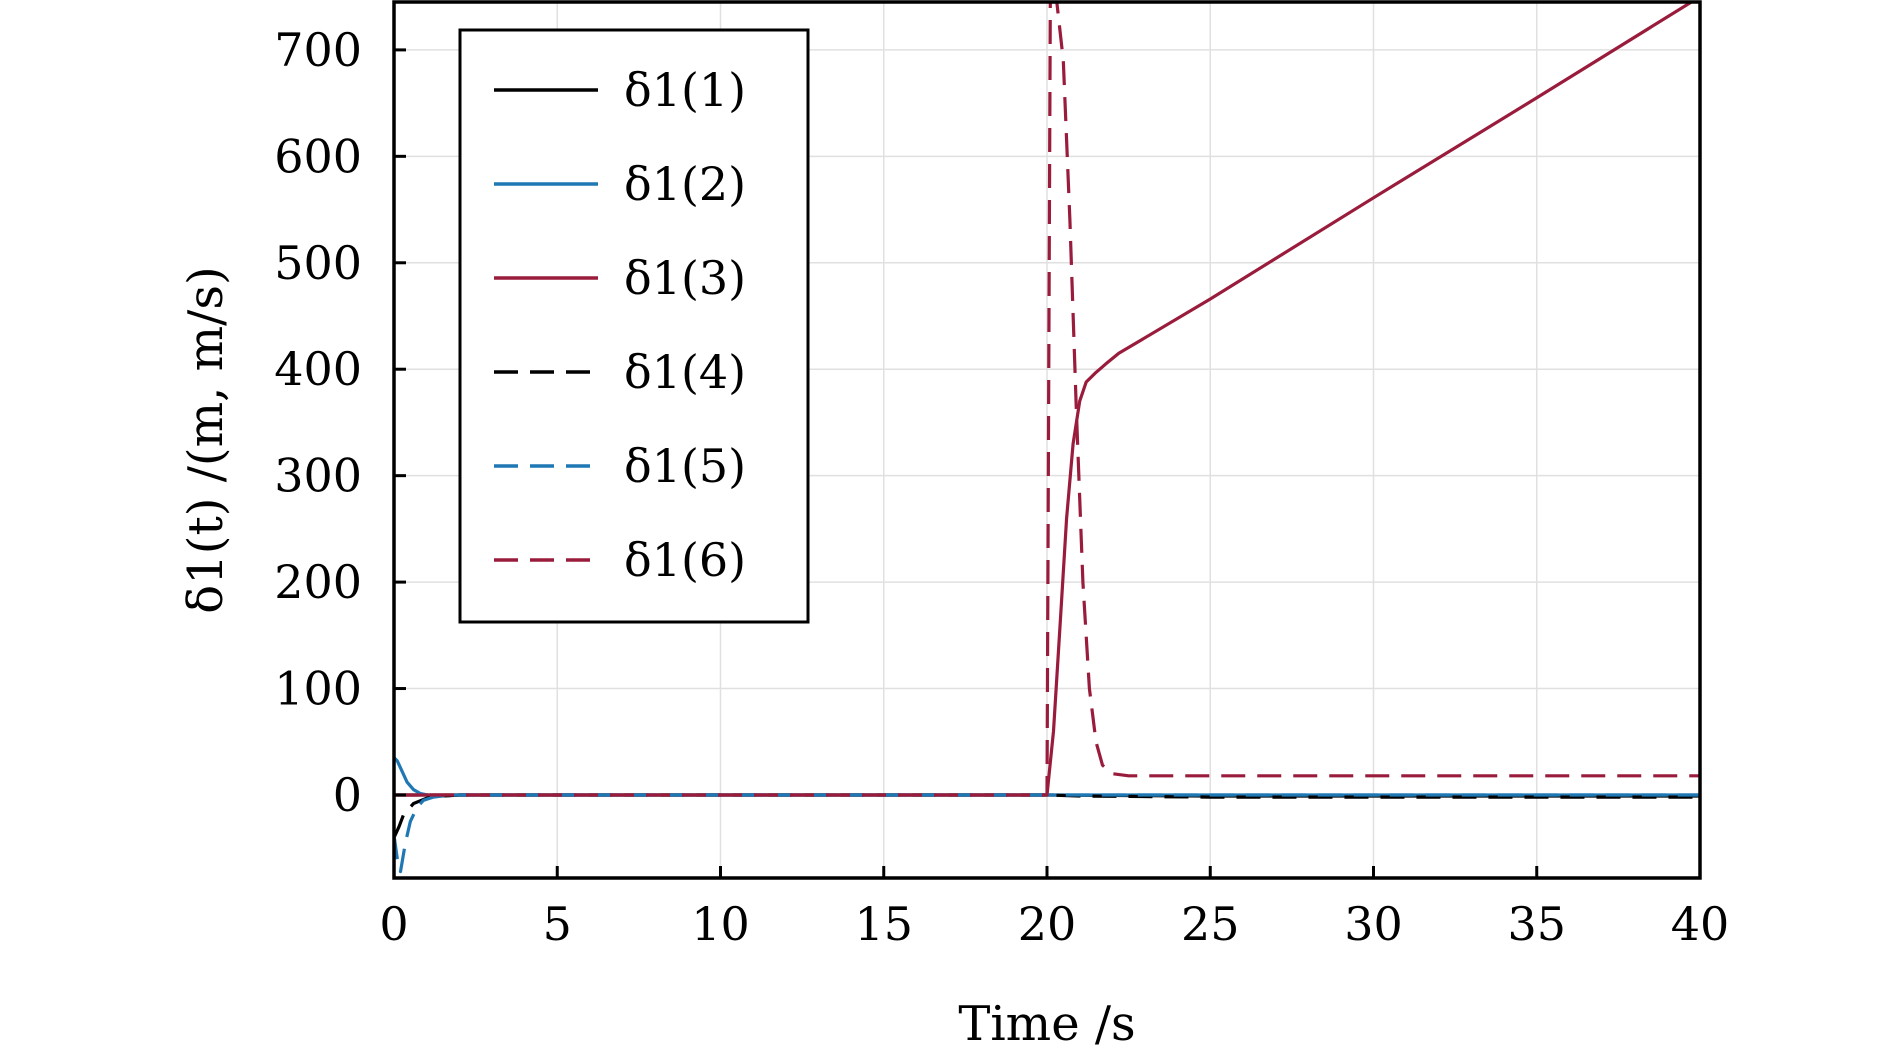  I want to click on y-axis-tick-labels: 0 100 200 300 400 500 600 700, so click(318, 422).